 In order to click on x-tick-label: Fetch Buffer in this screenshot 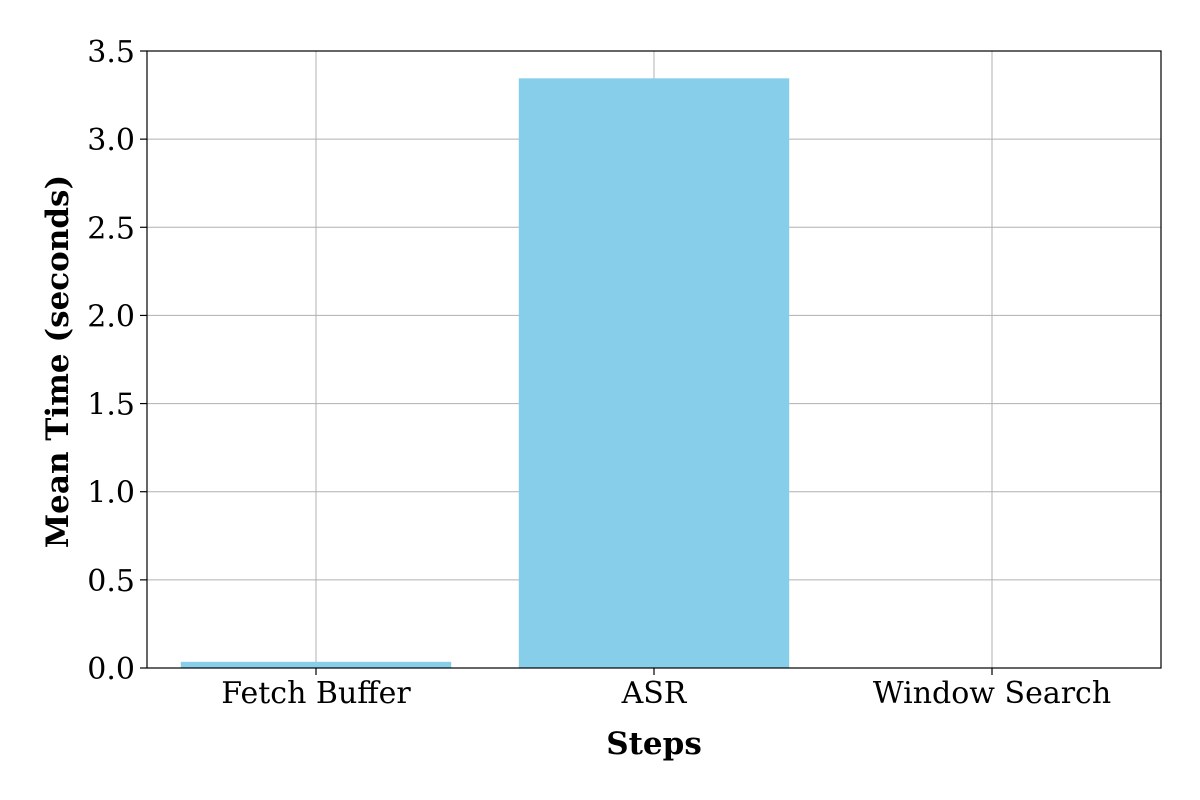, I will do `click(316, 693)`.